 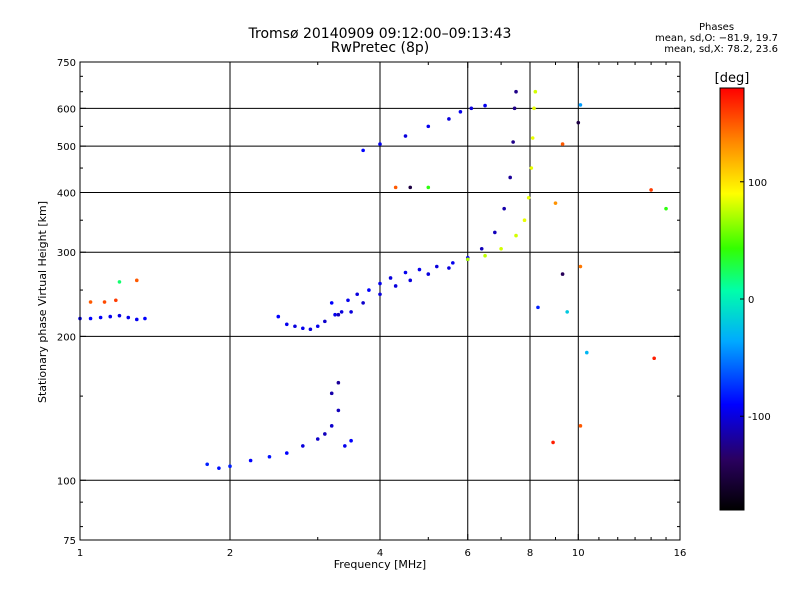 What do you see at coordinates (380, 34) in the screenshot?
I see `chart-title: Tromsø 20140909 09:12:00–09:13:43` at bounding box center [380, 34].